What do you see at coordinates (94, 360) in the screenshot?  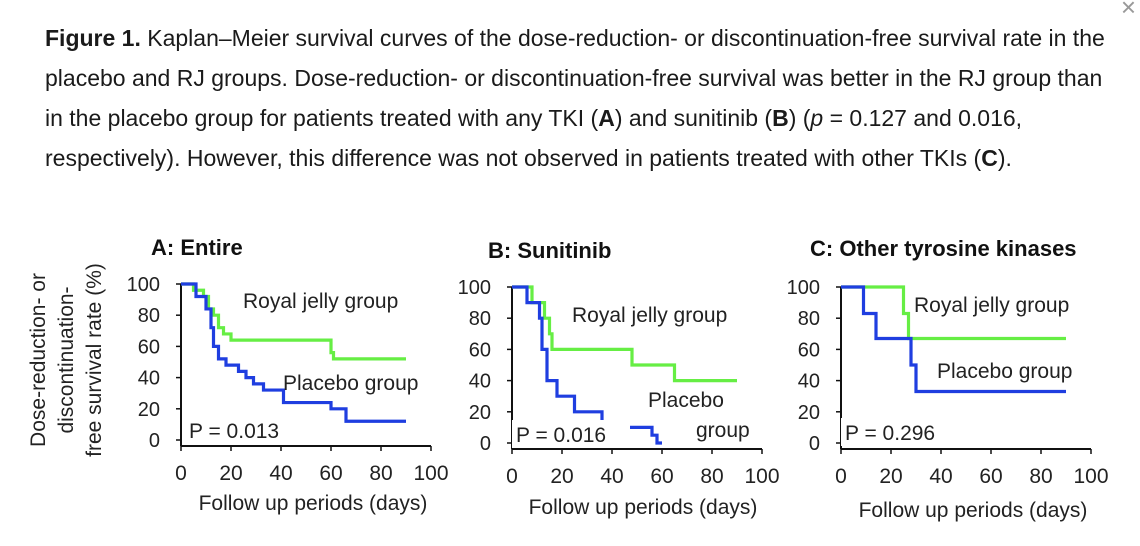 I see `y-axis-label-line: free survival rate (%)` at bounding box center [94, 360].